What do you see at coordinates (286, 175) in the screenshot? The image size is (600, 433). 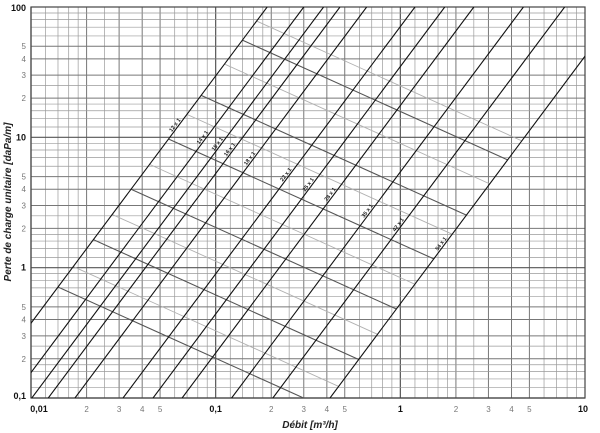 I see `pipe-label: 22 x 1` at bounding box center [286, 175].